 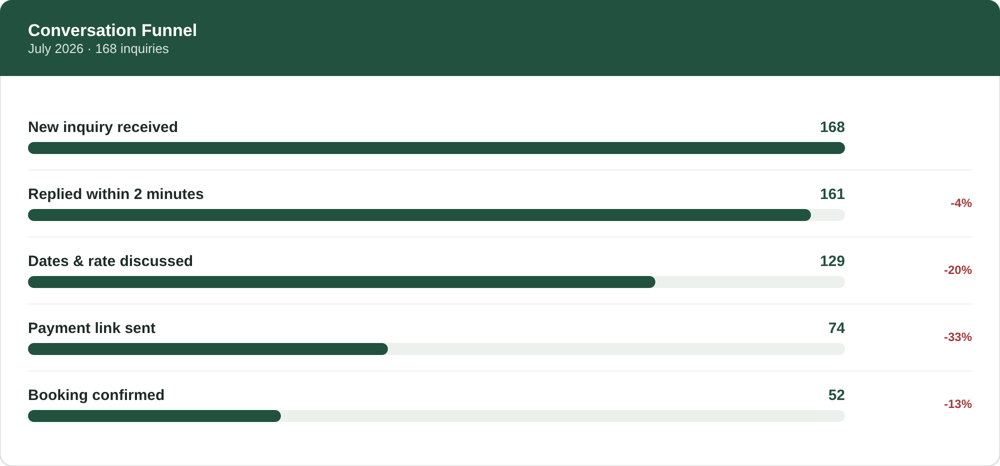 What do you see at coordinates (116, 194) in the screenshot?
I see `y-tick-label: Replied within 2 minutes` at bounding box center [116, 194].